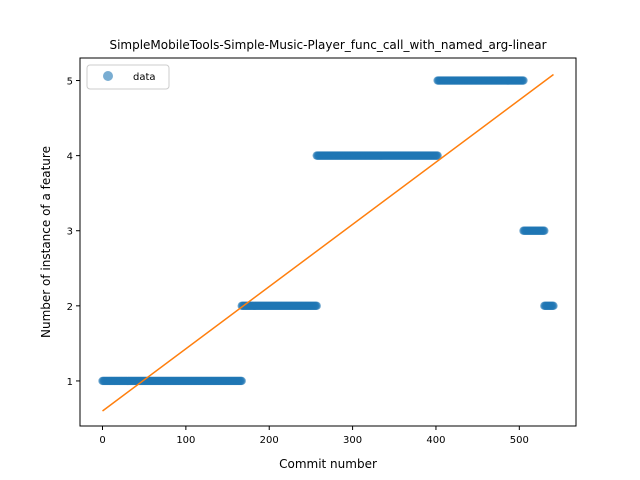  I want to click on legend-box, so click(128, 77).